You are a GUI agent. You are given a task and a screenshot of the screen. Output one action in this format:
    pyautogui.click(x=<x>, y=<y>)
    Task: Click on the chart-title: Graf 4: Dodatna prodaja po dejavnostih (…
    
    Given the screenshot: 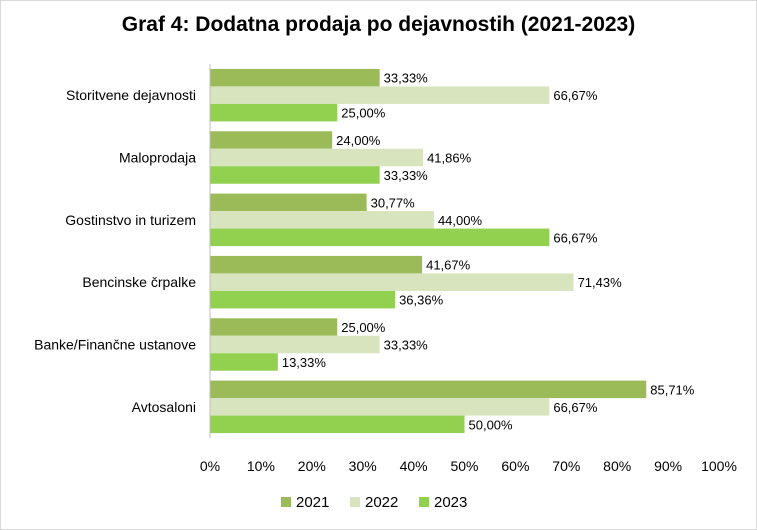 What is the action you would take?
    pyautogui.click(x=378, y=24)
    